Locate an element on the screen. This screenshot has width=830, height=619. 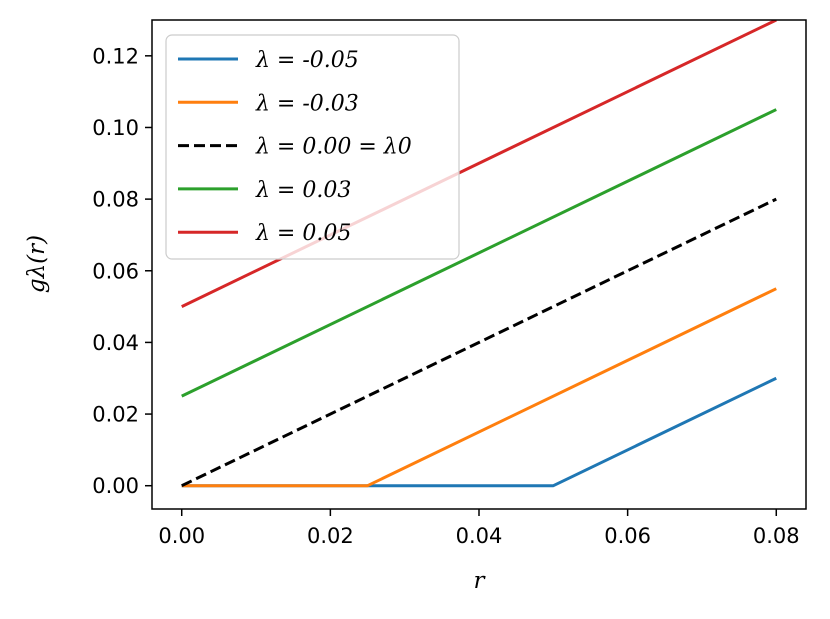
x-tick-label-3: 0.06 is located at coordinates (627, 536).